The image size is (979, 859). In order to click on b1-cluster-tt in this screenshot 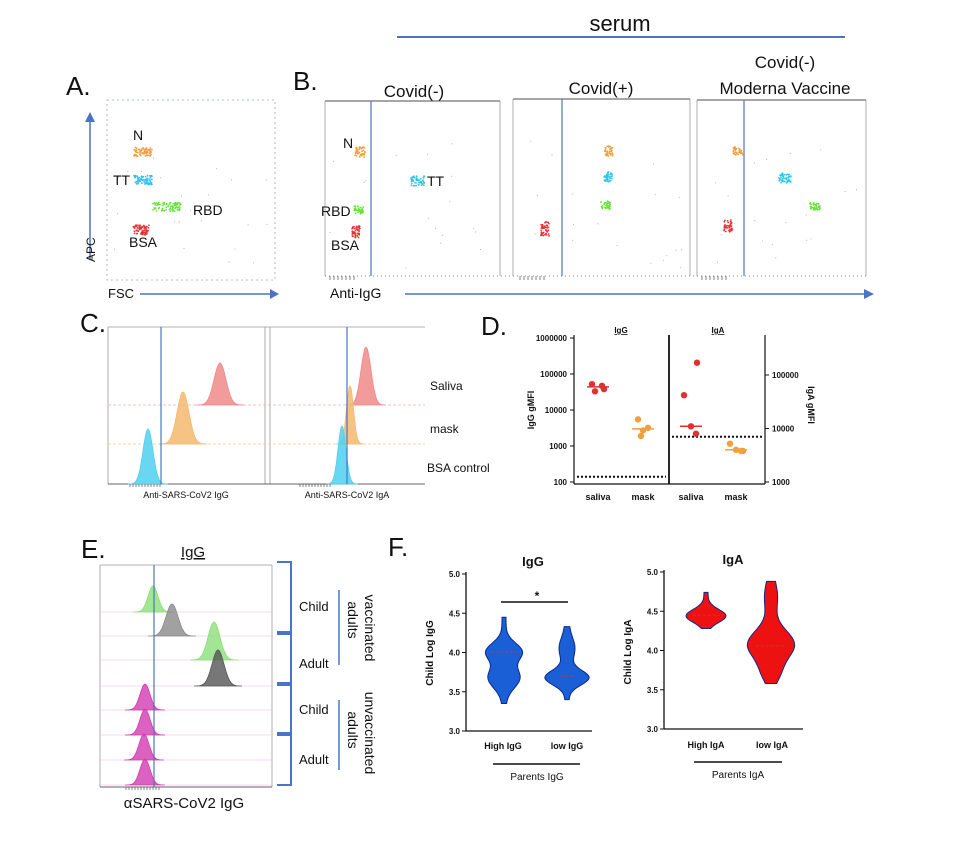, I will do `click(418, 181)`.